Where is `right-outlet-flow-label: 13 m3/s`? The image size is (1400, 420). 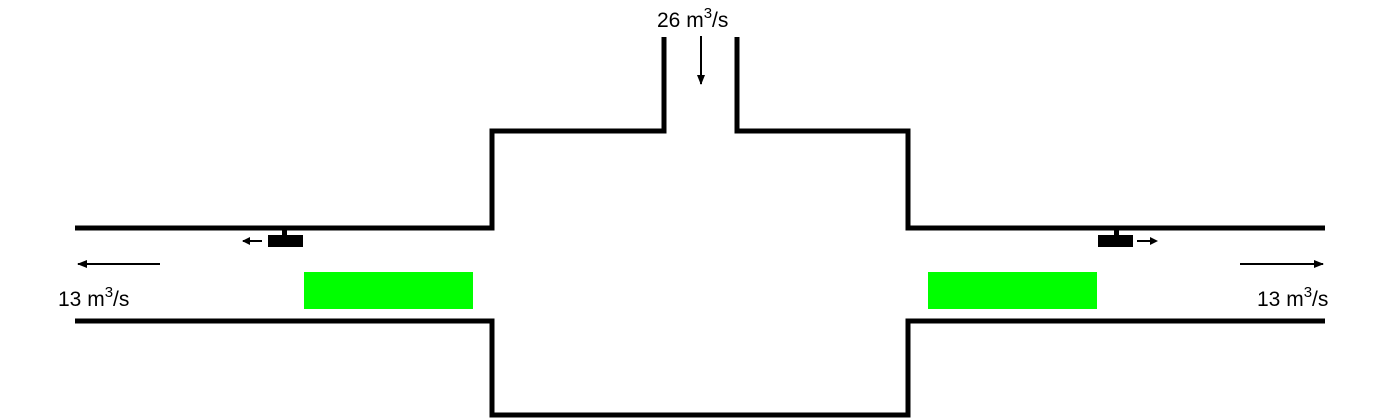
right-outlet-flow-label: 13 m3/s is located at coordinates (1292, 297).